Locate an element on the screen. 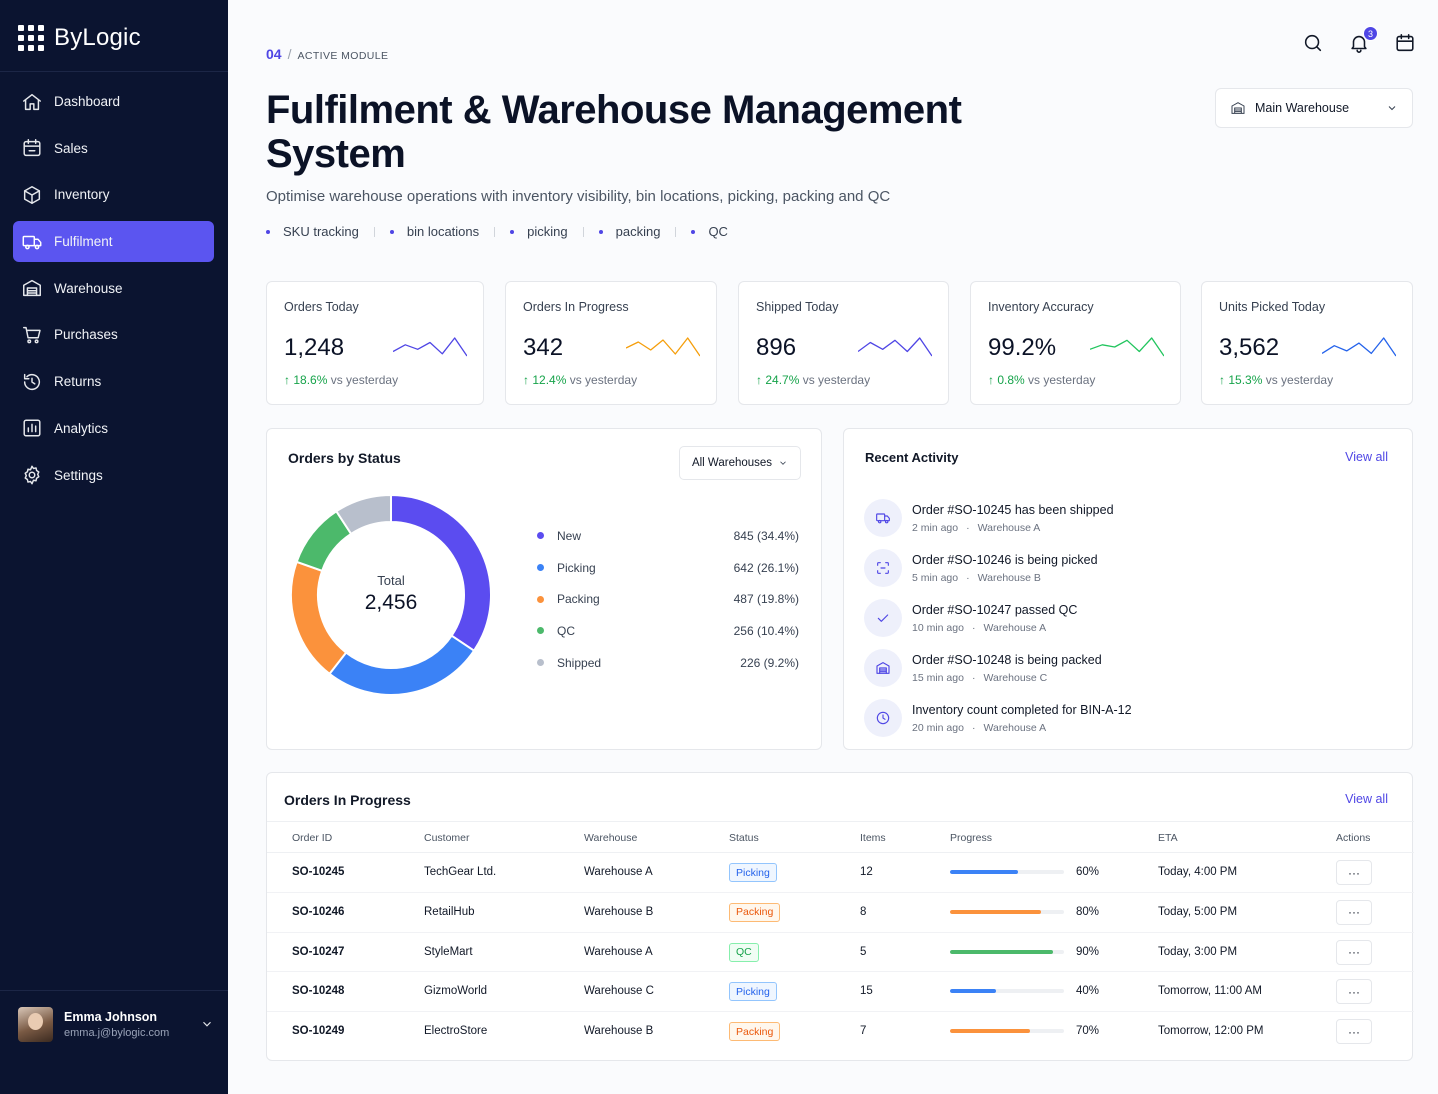 The height and width of the screenshot is (1094, 1438). user-divider is located at coordinates (114, 990).